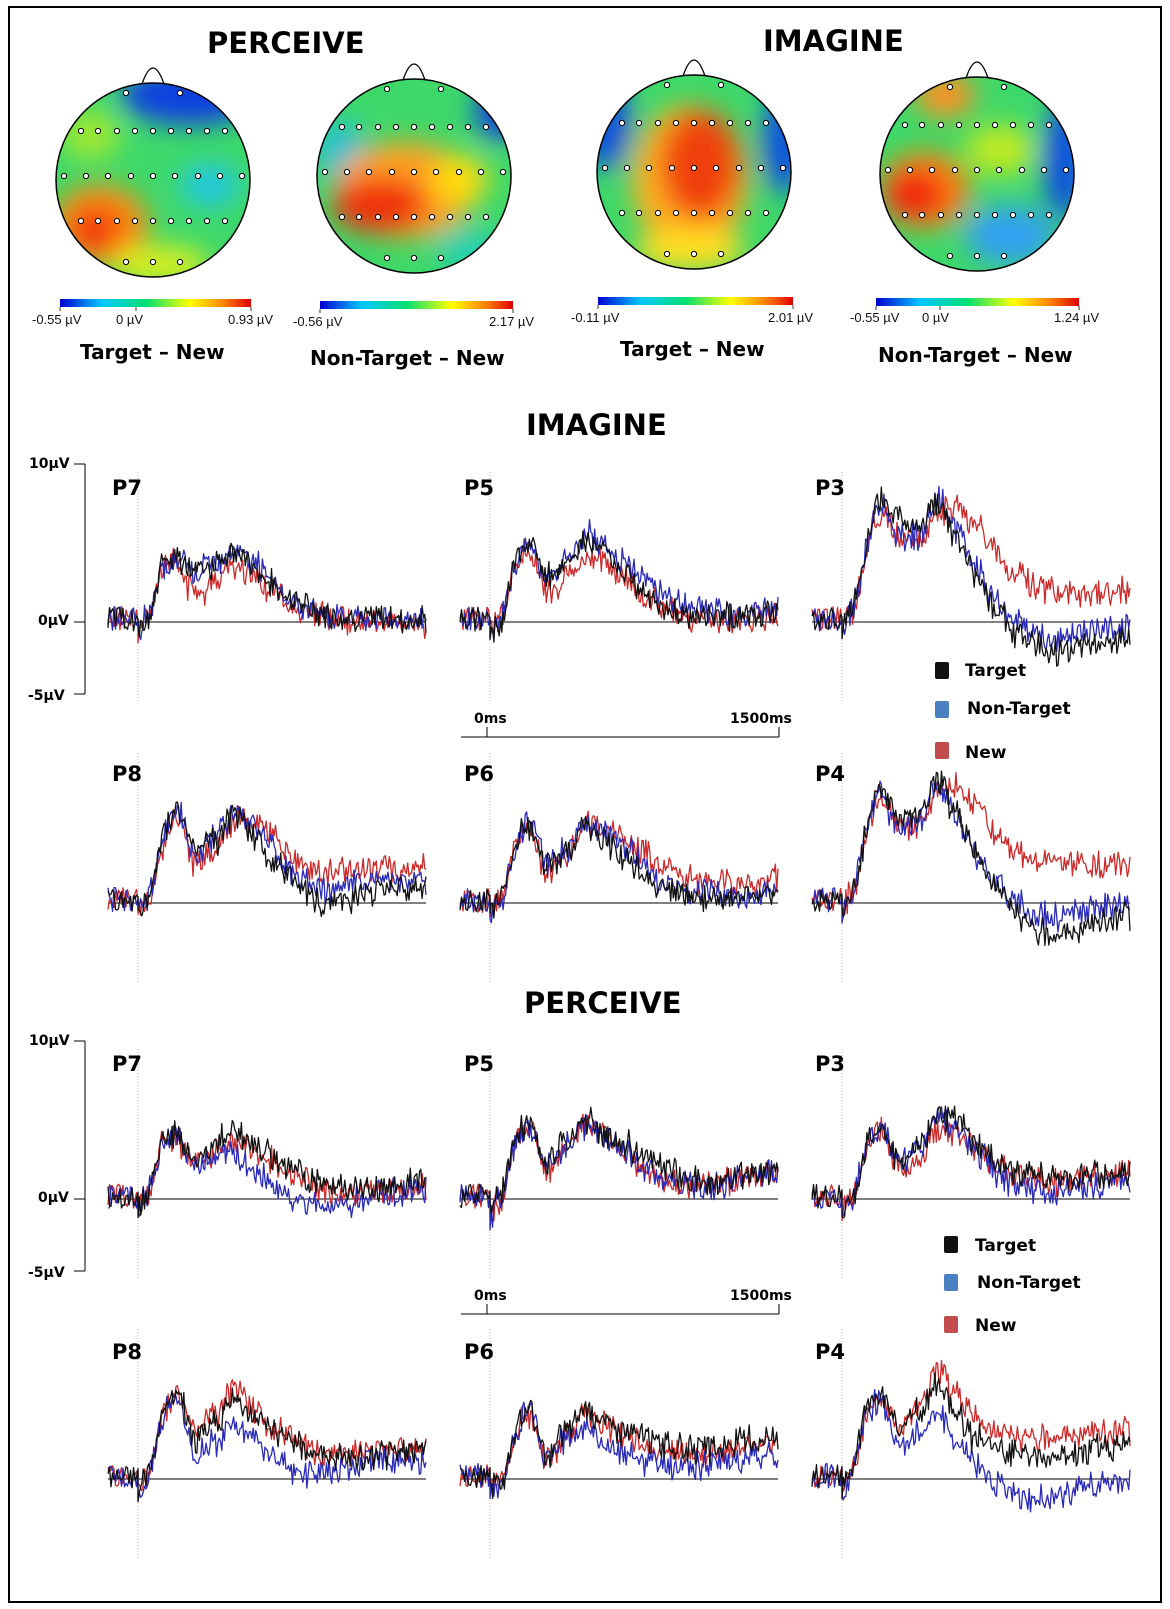 Image resolution: width=1170 pixels, height=1609 pixels. Describe the element at coordinates (596, 425) in the screenshot. I see `imagine-erp-heading: IMAGINE` at that location.